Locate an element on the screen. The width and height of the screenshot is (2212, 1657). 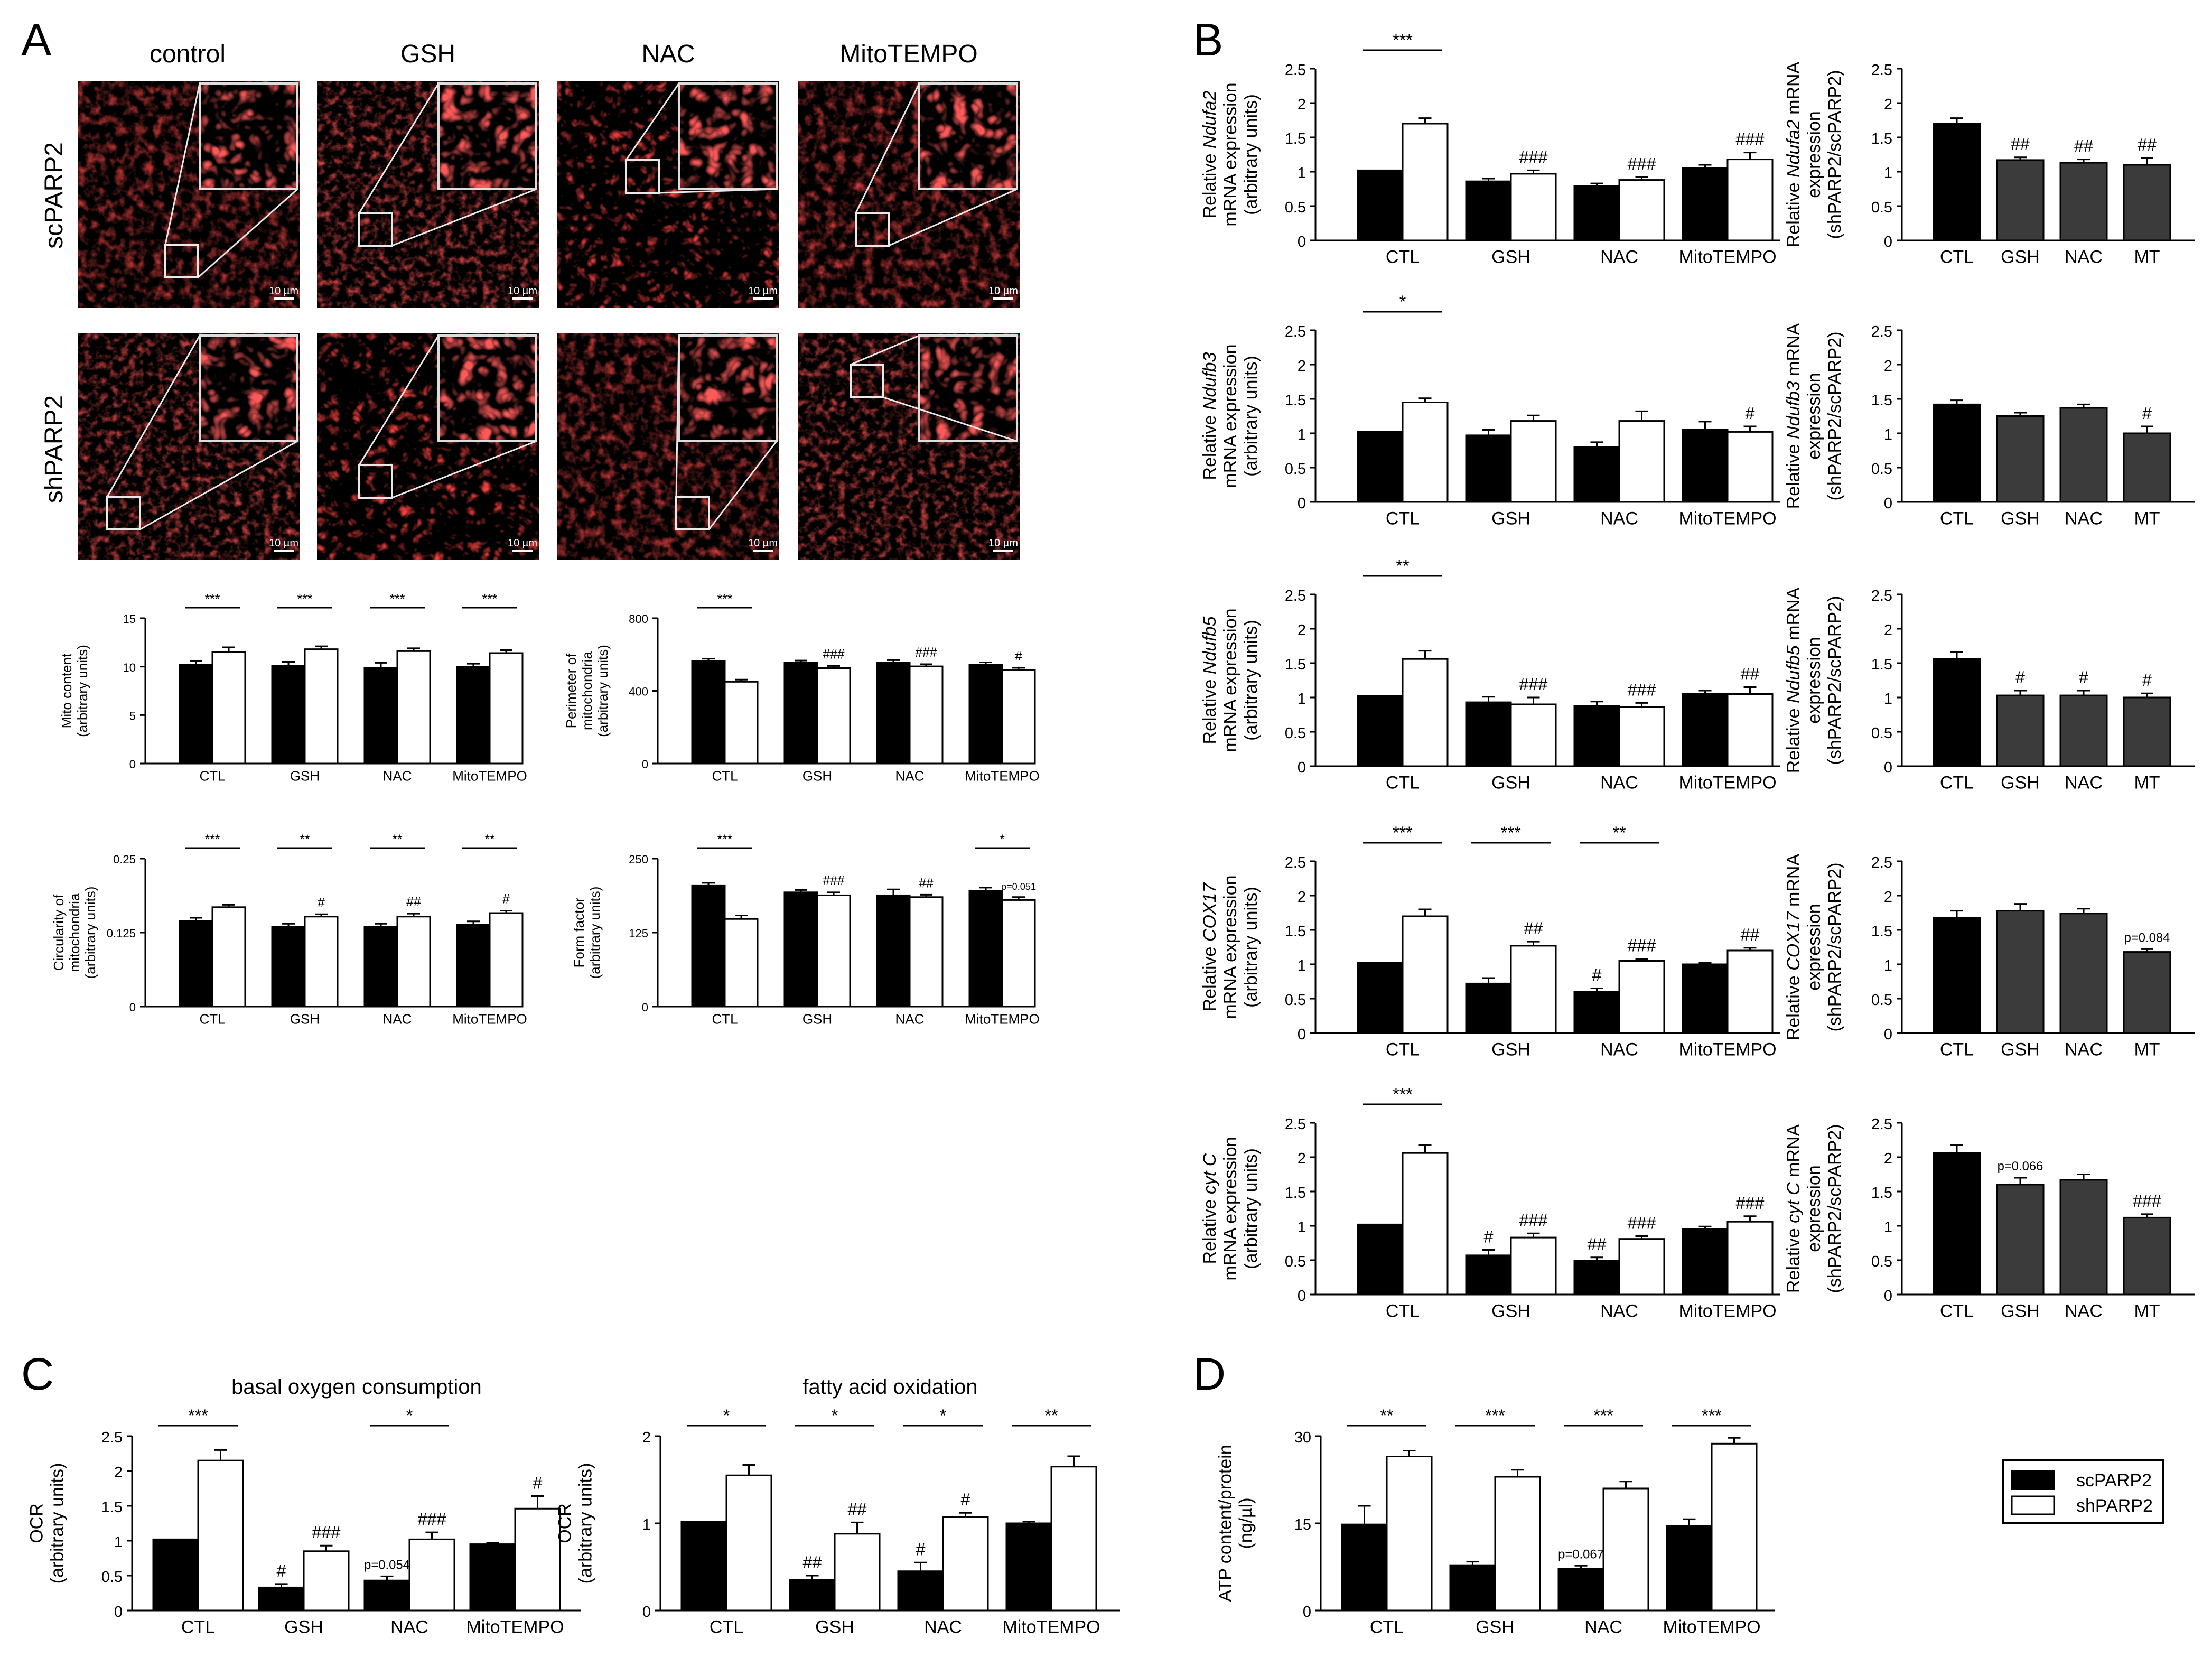
zoom-inset-frame is located at coordinates (968, 136).